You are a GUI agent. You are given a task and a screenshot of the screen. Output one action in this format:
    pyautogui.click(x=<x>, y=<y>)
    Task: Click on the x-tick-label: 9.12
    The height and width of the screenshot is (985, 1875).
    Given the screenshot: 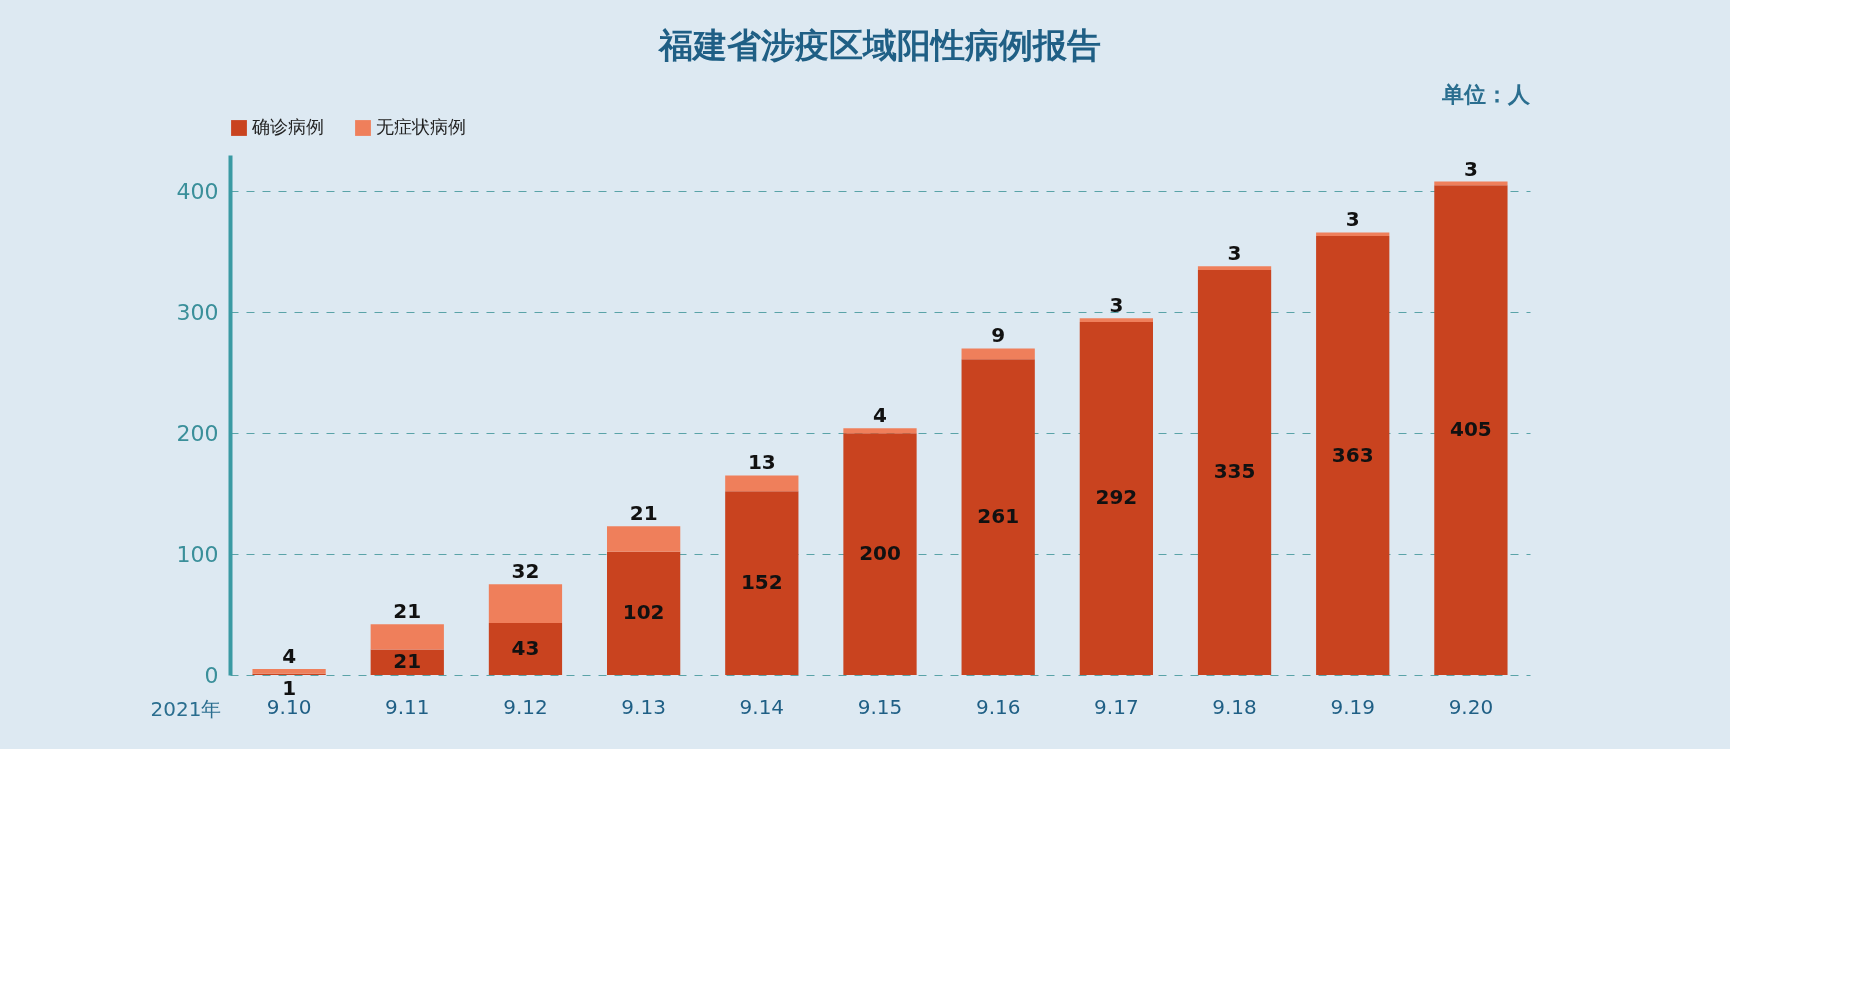 What is the action you would take?
    pyautogui.click(x=525, y=706)
    